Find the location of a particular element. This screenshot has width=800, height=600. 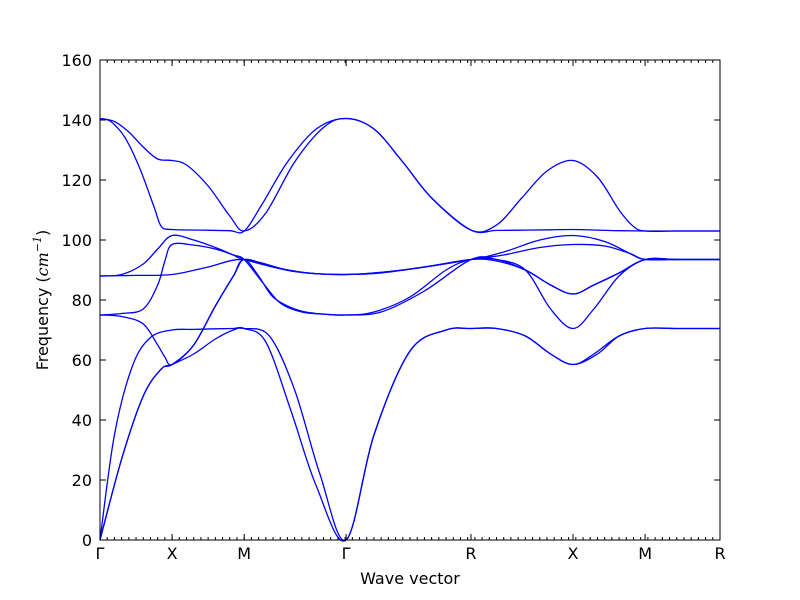

y-axis-unit-close: ) is located at coordinates (42, 233).